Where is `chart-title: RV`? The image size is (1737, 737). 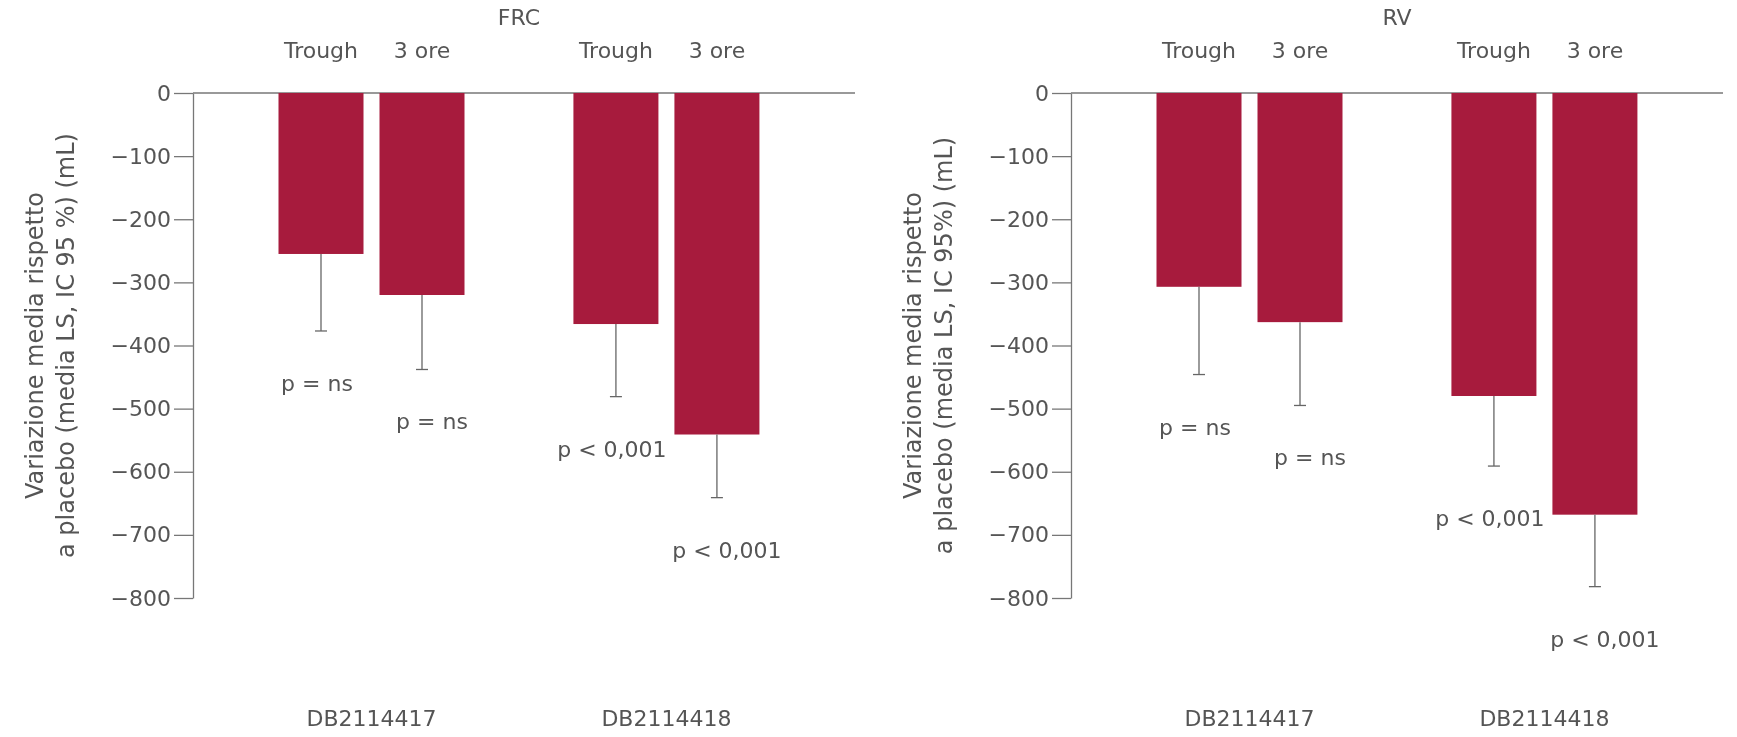 chart-title: RV is located at coordinates (1397, 17).